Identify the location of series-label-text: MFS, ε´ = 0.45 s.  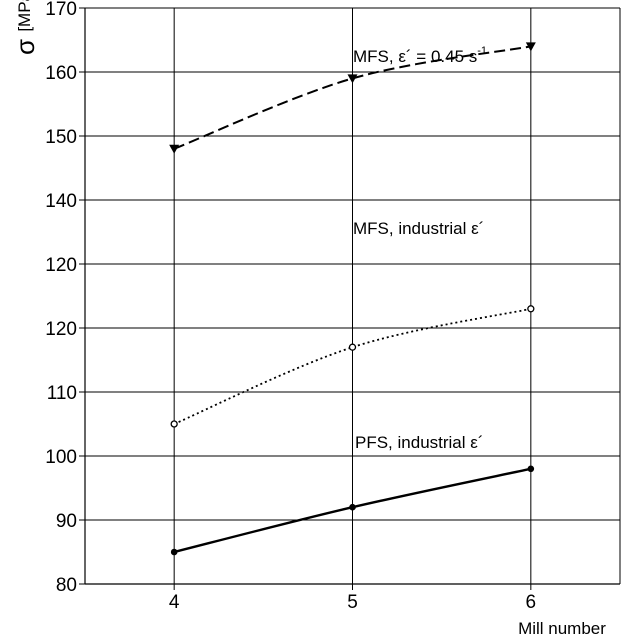
(415, 56).